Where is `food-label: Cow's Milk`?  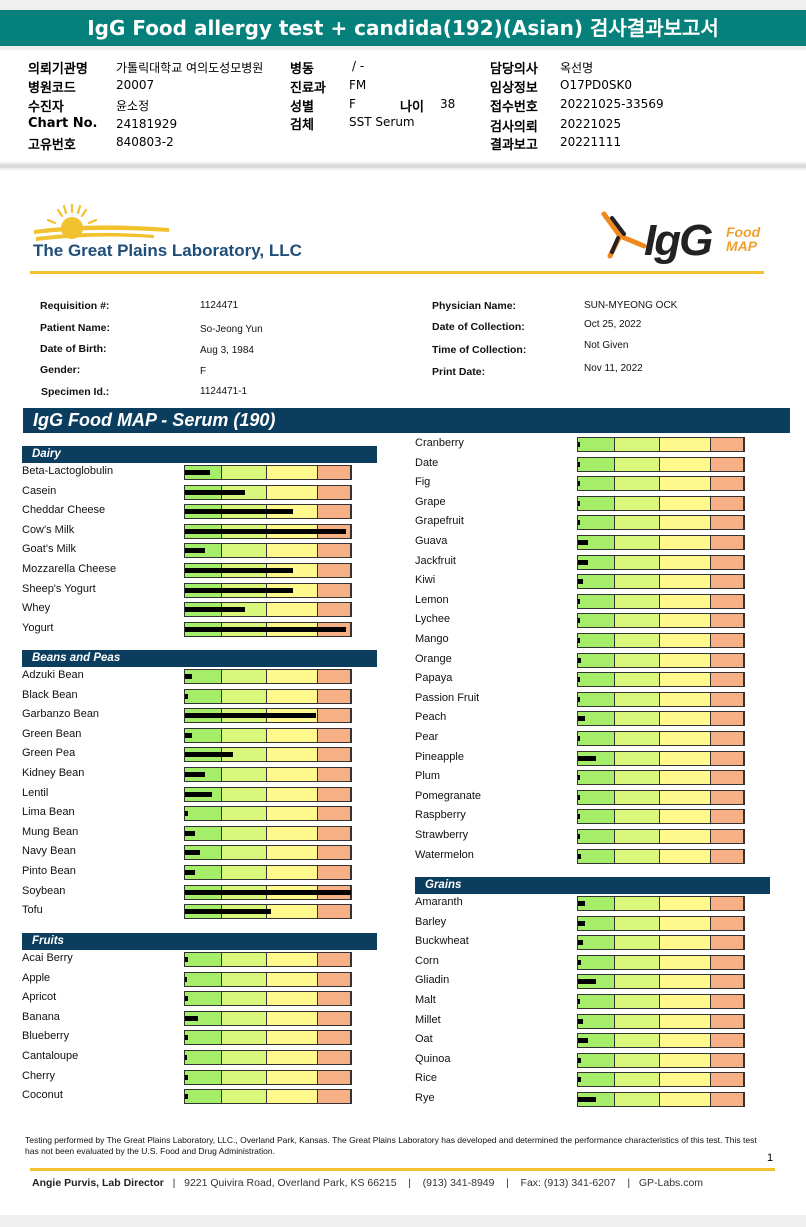 food-label: Cow's Milk is located at coordinates (48, 530).